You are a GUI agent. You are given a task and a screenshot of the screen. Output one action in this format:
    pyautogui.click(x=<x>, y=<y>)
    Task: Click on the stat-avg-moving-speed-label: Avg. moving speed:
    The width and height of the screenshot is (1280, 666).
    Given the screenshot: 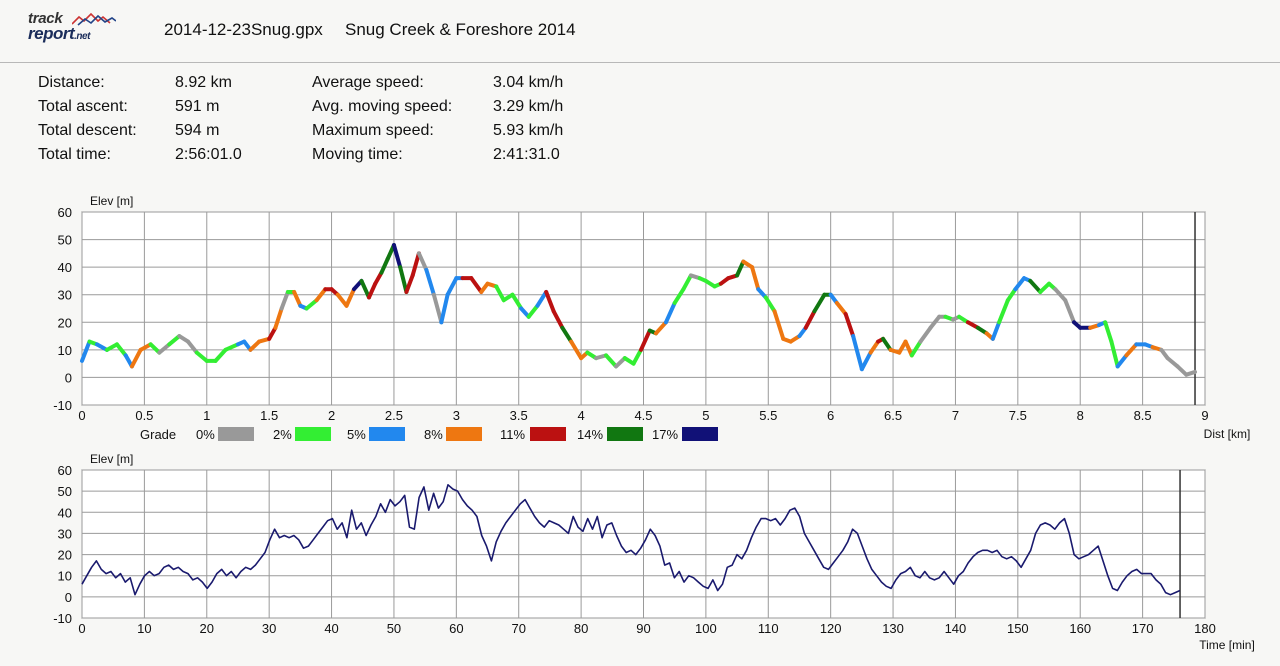 What is the action you would take?
    pyautogui.click(x=382, y=106)
    